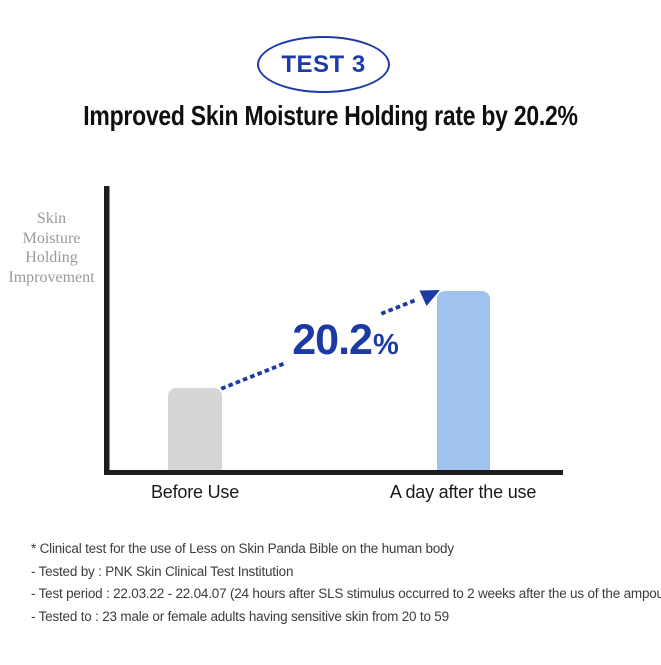 This screenshot has width=661, height=665. What do you see at coordinates (195, 492) in the screenshot?
I see `x-axis-label-before-use: Before Use` at bounding box center [195, 492].